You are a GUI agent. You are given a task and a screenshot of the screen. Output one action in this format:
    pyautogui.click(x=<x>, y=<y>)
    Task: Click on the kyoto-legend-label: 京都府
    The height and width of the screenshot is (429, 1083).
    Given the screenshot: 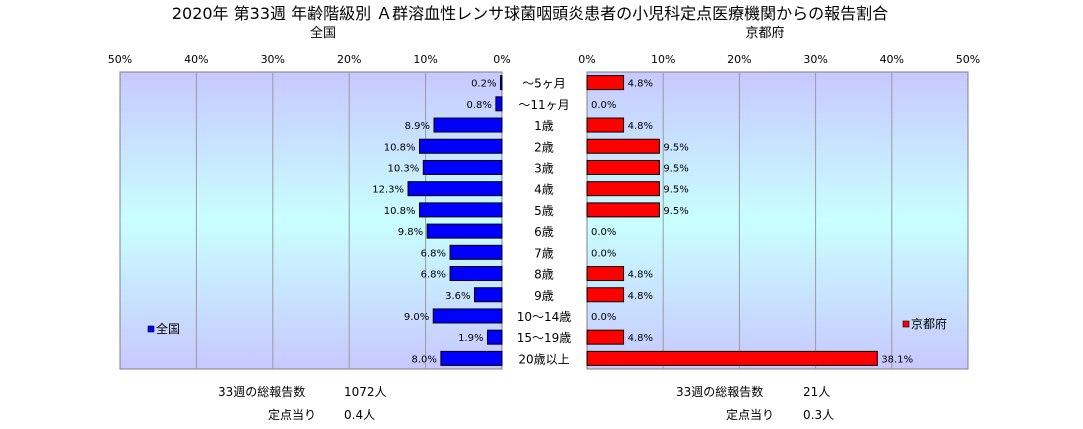 What is the action you would take?
    pyautogui.click(x=929, y=323)
    